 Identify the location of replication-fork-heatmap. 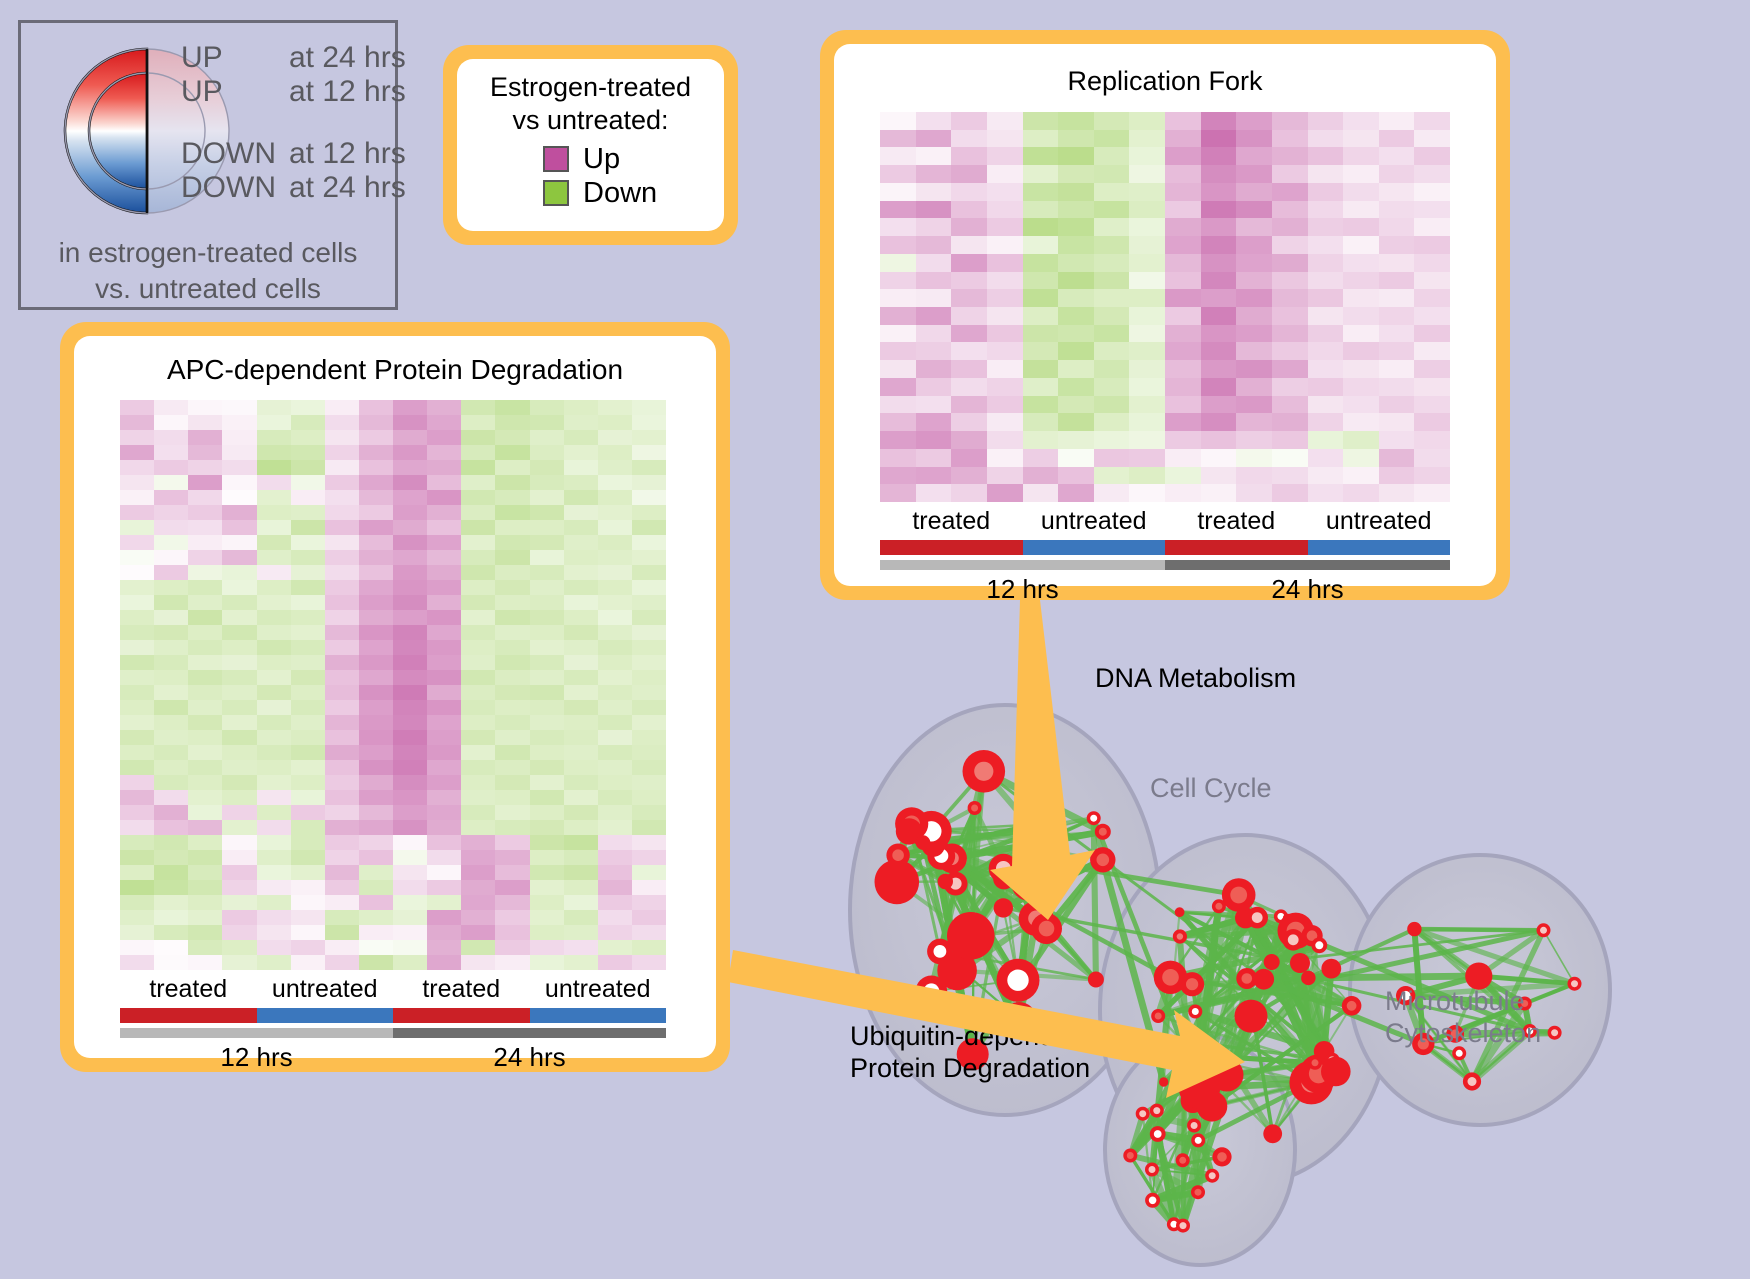
(1165, 307).